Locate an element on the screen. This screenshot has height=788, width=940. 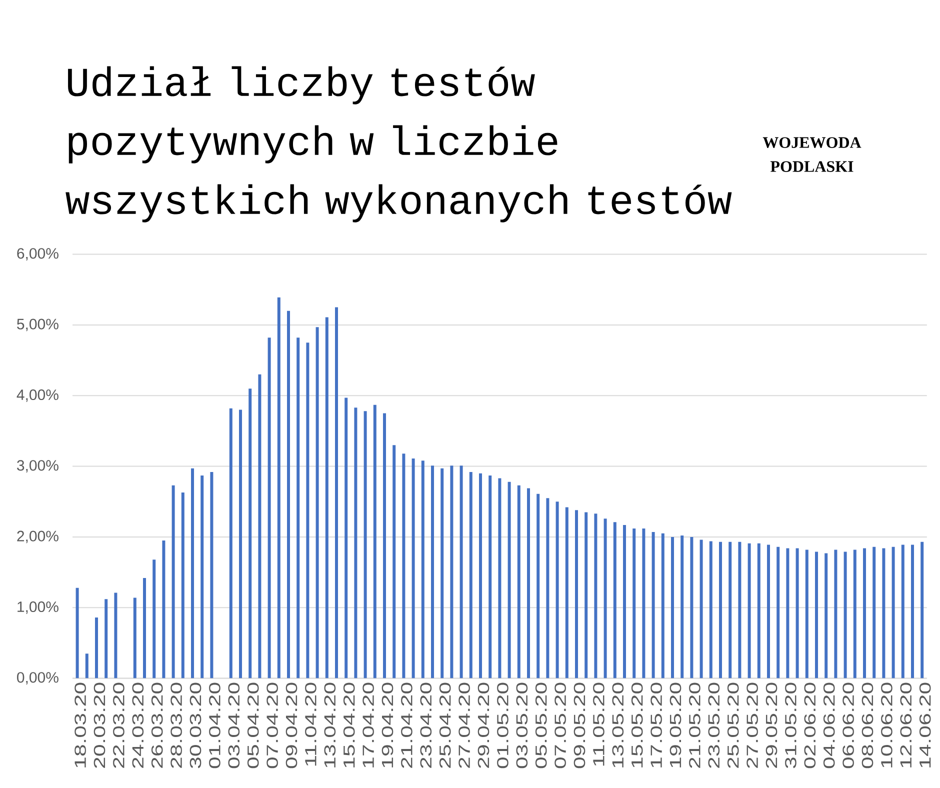
x-tick-label: 03.04.20 is located at coordinates (234, 725).